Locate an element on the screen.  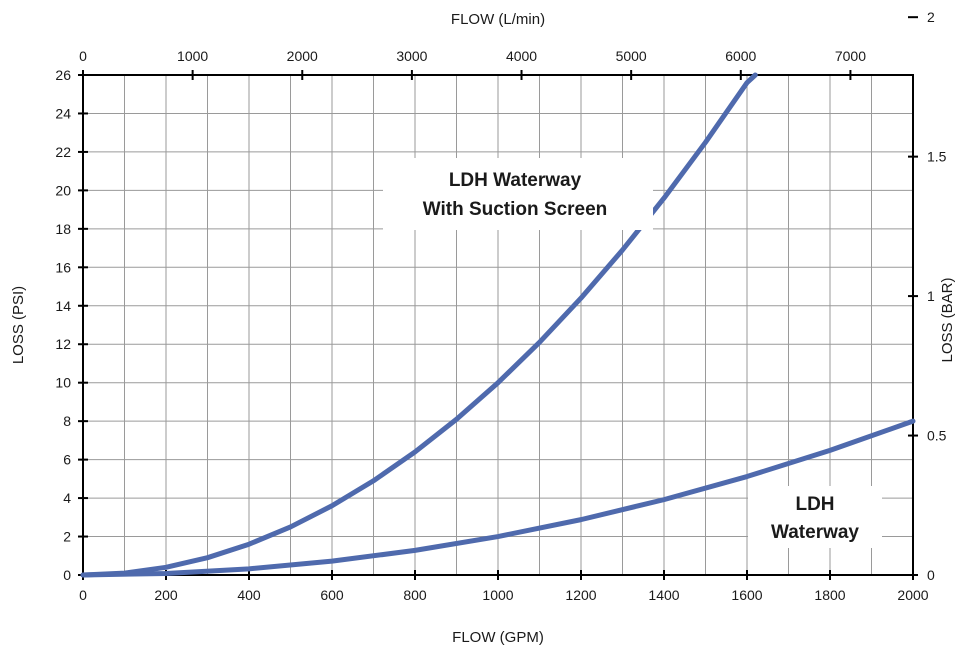
x2-tick-label: 0 is located at coordinates (83, 56).